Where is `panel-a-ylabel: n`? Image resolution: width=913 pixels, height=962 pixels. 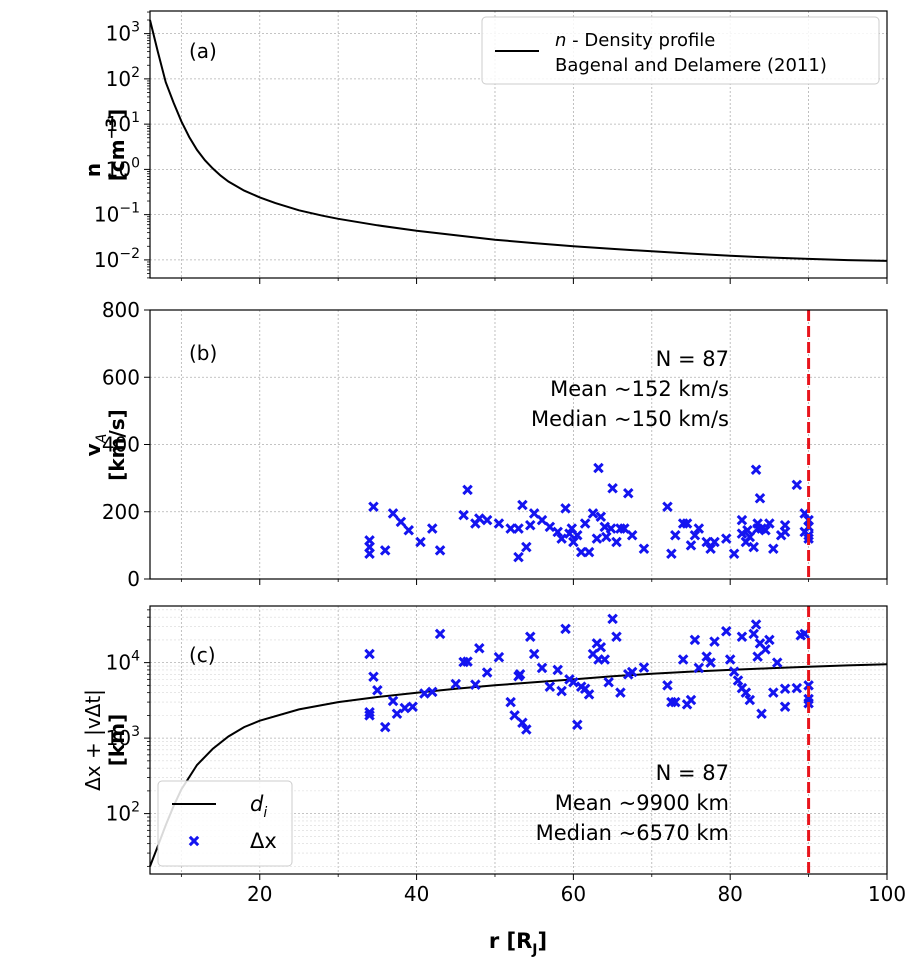
panel-a-ylabel: n is located at coordinates (93, 170).